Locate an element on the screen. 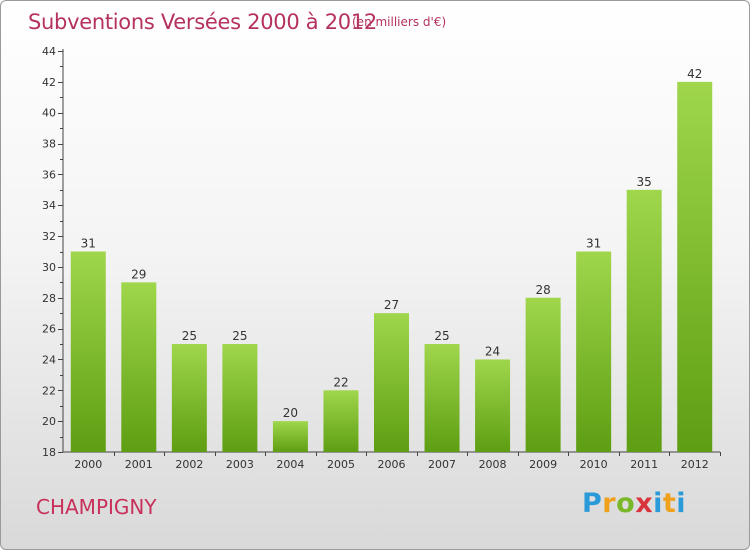  bar-2011 is located at coordinates (644, 321).